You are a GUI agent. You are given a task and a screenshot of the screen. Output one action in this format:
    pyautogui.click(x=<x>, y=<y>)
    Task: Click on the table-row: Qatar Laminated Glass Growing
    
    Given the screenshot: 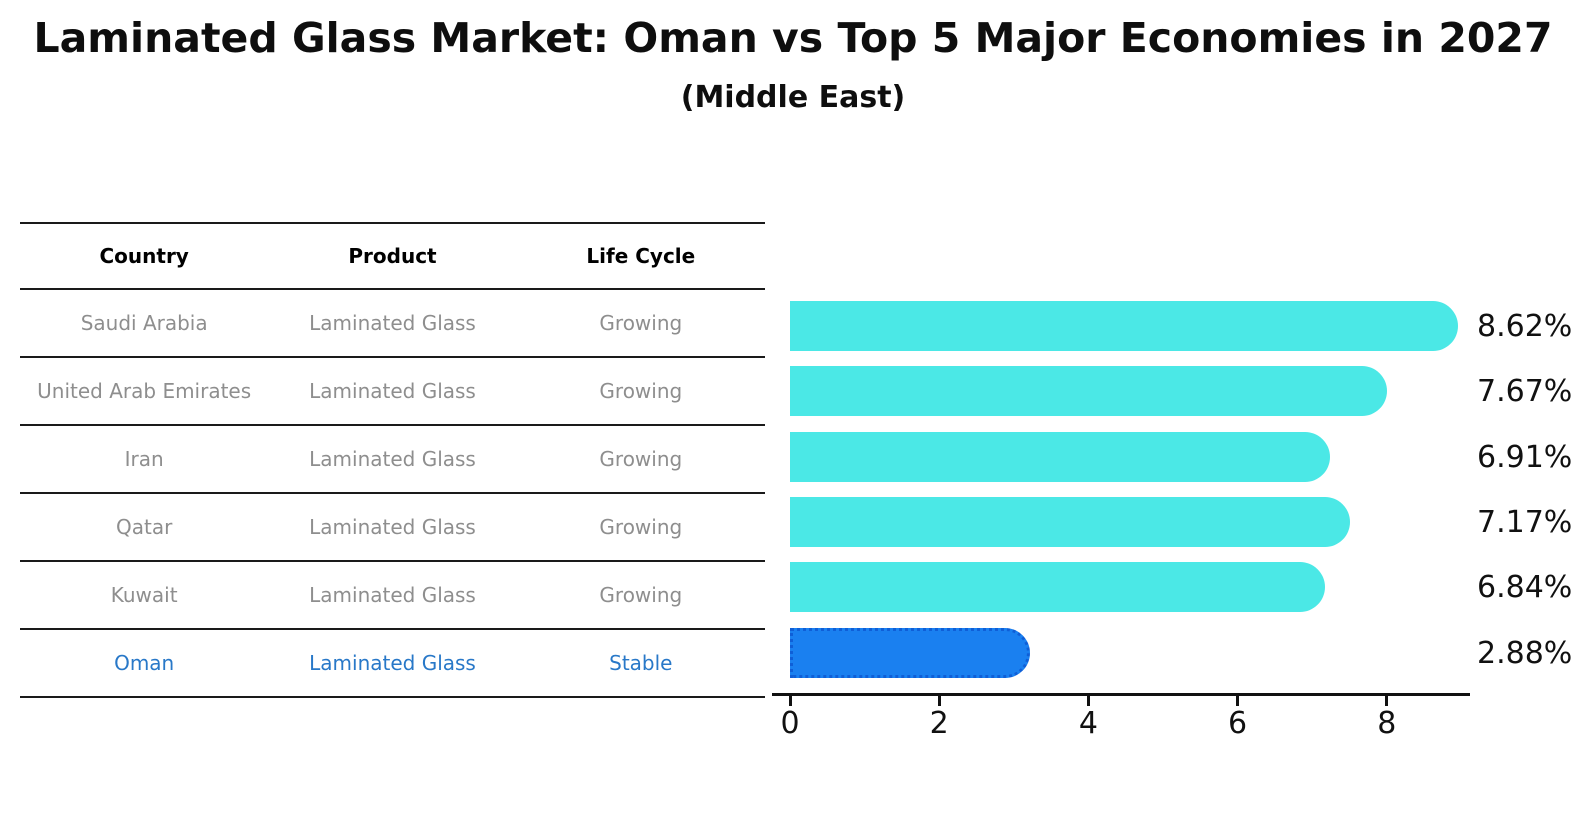 What is the action you would take?
    pyautogui.click(x=392, y=528)
    